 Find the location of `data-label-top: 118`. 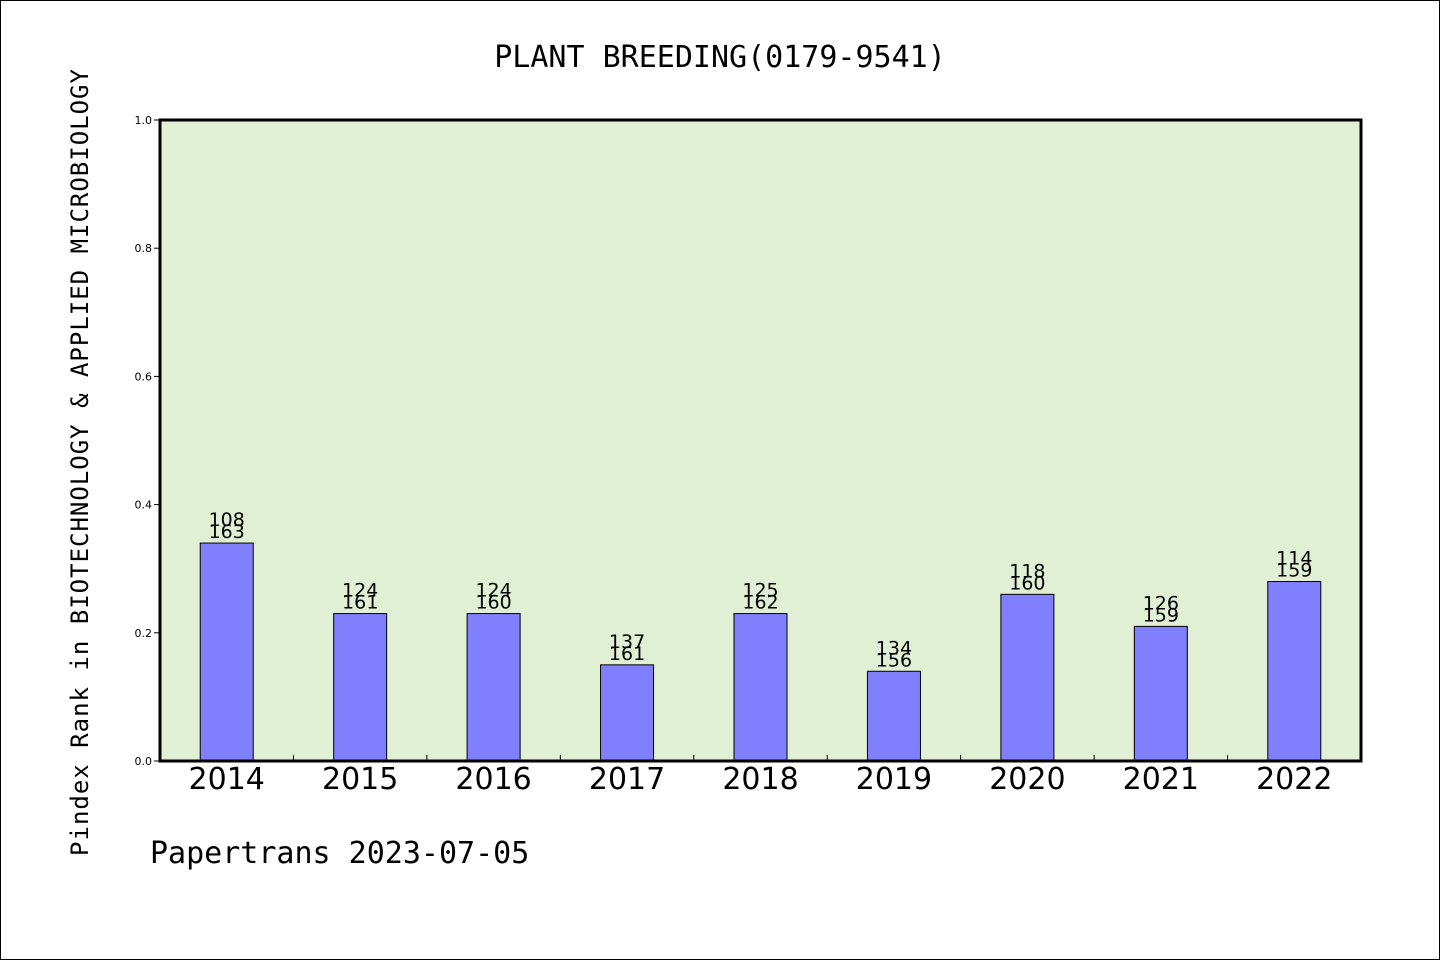

data-label-top: 118 is located at coordinates (1027, 571).